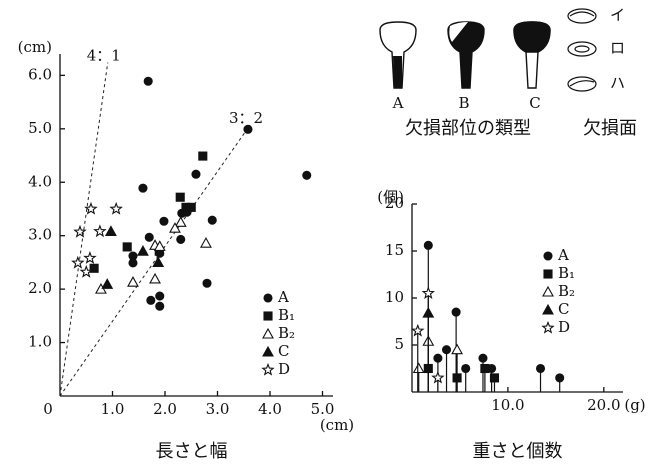  Describe the element at coordinates (458, 32) in the screenshot. I see `shape-b-rest` at that location.